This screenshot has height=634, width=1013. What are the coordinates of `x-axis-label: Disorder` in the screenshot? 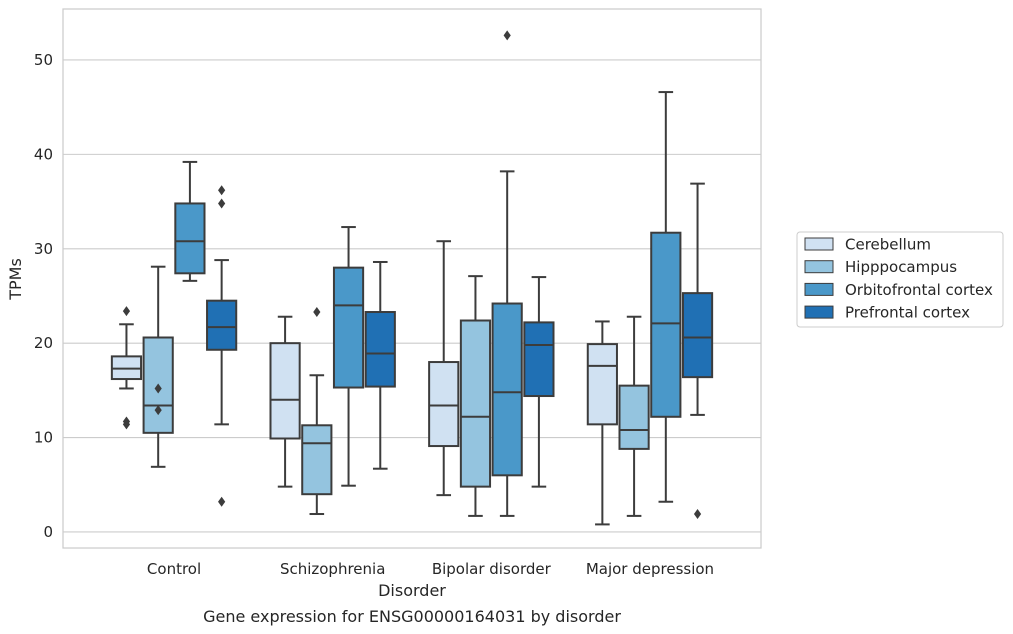 It's located at (412, 590).